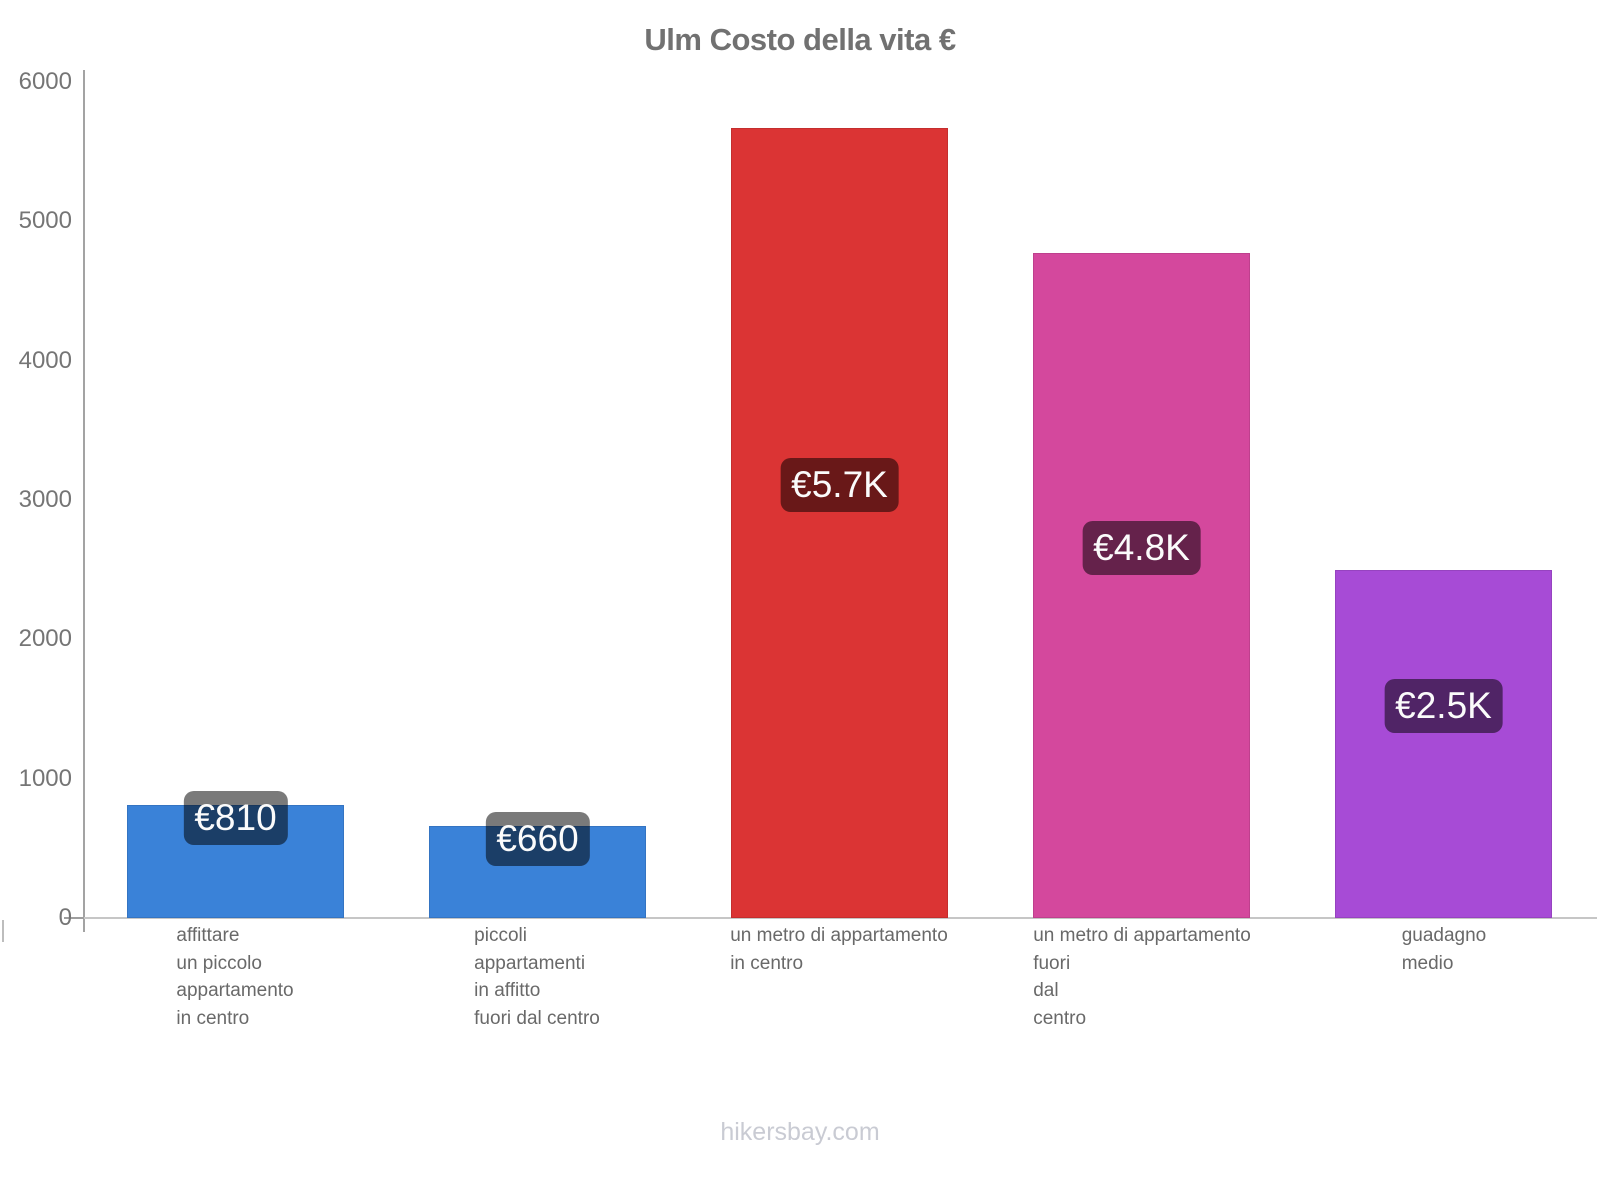  Describe the element at coordinates (3, 931) in the screenshot. I see `x-axis-corner-tick` at that location.